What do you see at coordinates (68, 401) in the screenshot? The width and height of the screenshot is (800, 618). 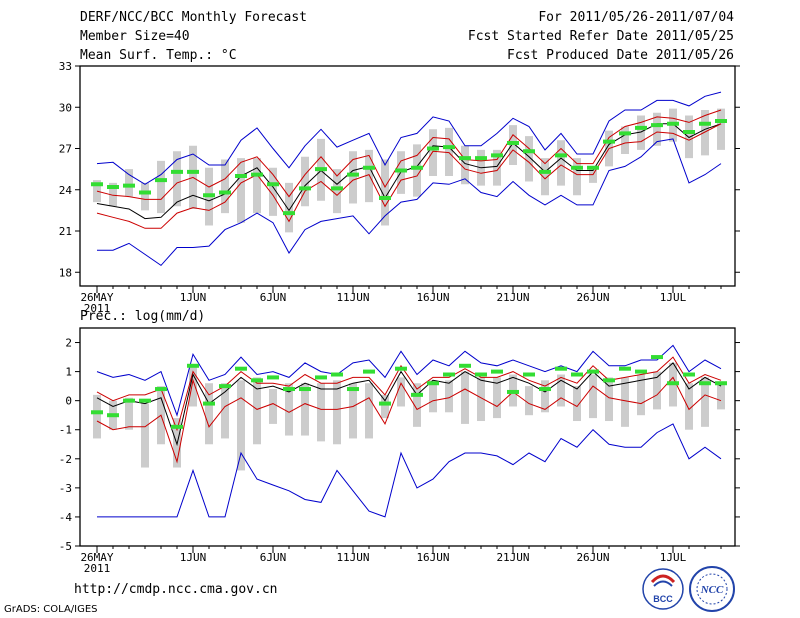 I see `prec-y-tick-label: 0` at bounding box center [68, 401].